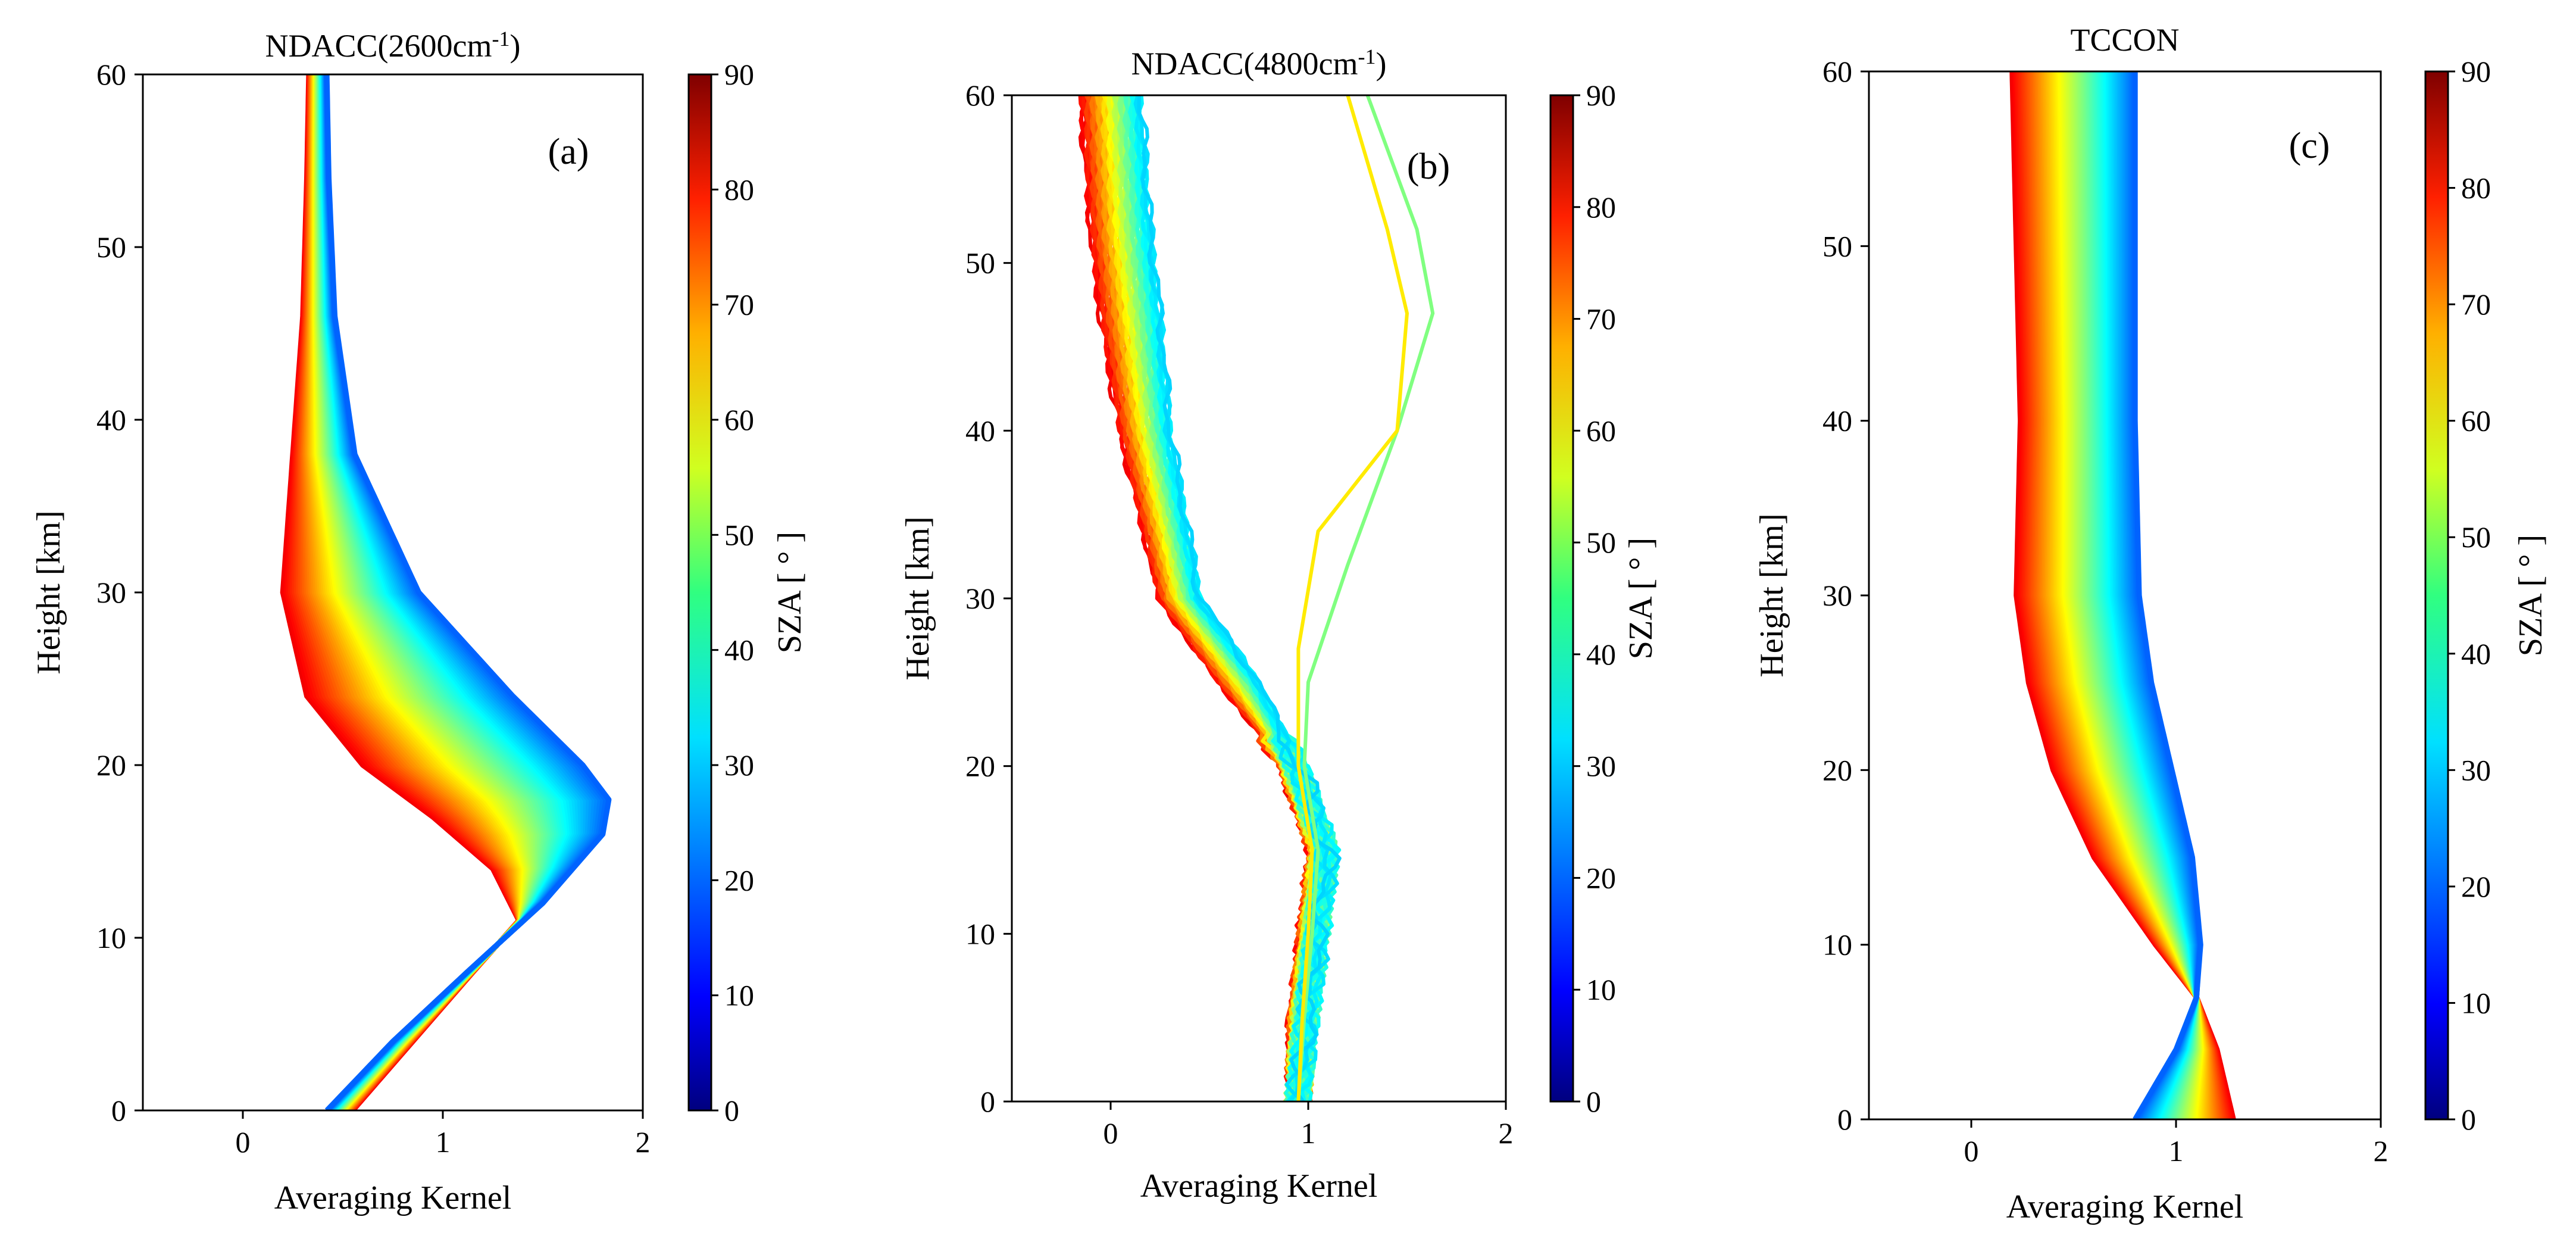  I want to click on panel-a-curves, so click(446, 592).